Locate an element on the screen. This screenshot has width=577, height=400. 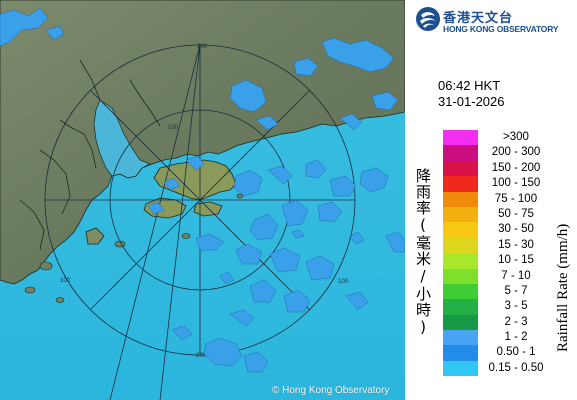
legend-row: 200 - 300 is located at coordinates (498, 153).